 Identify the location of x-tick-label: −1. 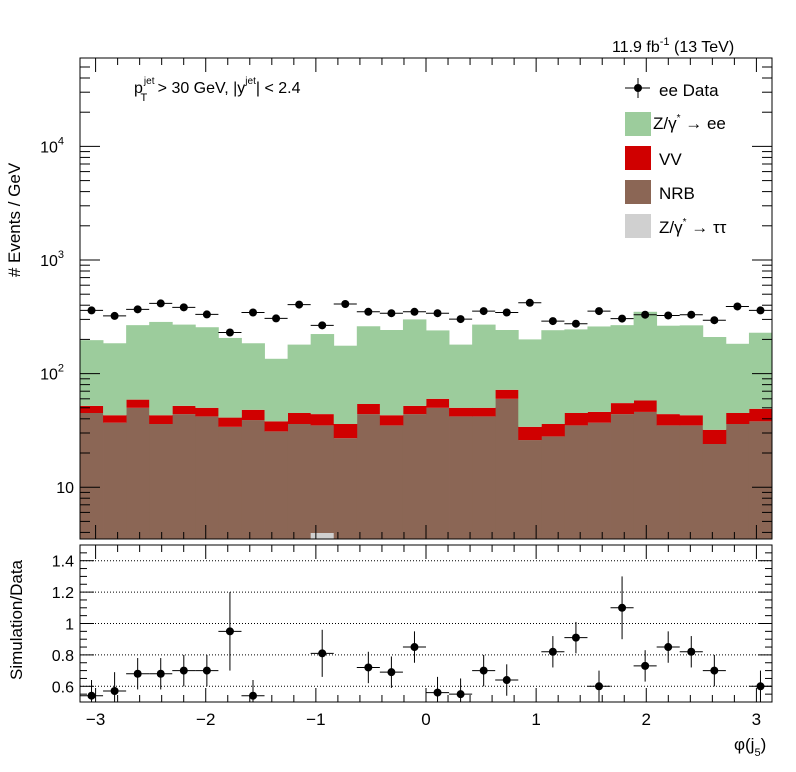
(315, 719).